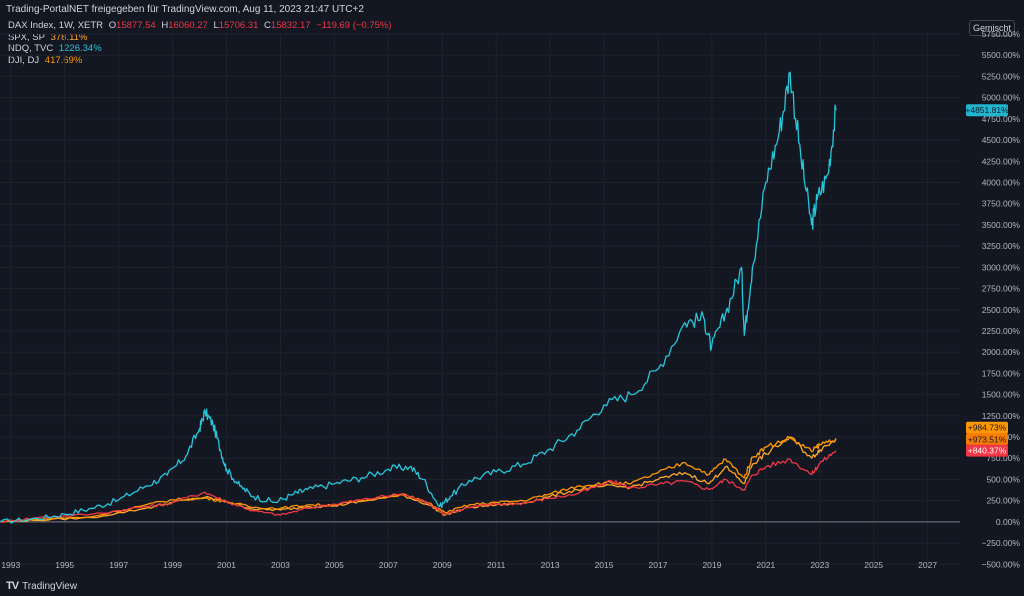  What do you see at coordinates (136, 25) in the screenshot?
I see `legend-open: 15877.54` at bounding box center [136, 25].